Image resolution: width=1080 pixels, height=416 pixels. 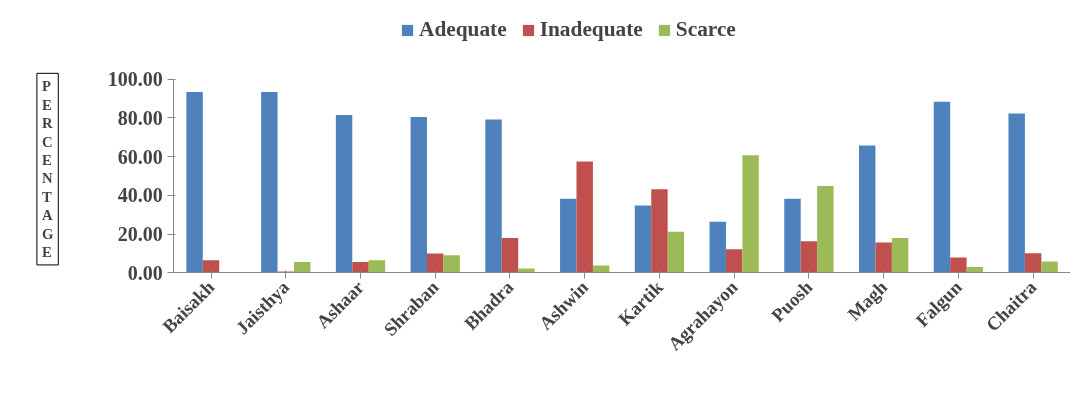 I want to click on y-tick-label: 100.00, so click(x=135, y=79).